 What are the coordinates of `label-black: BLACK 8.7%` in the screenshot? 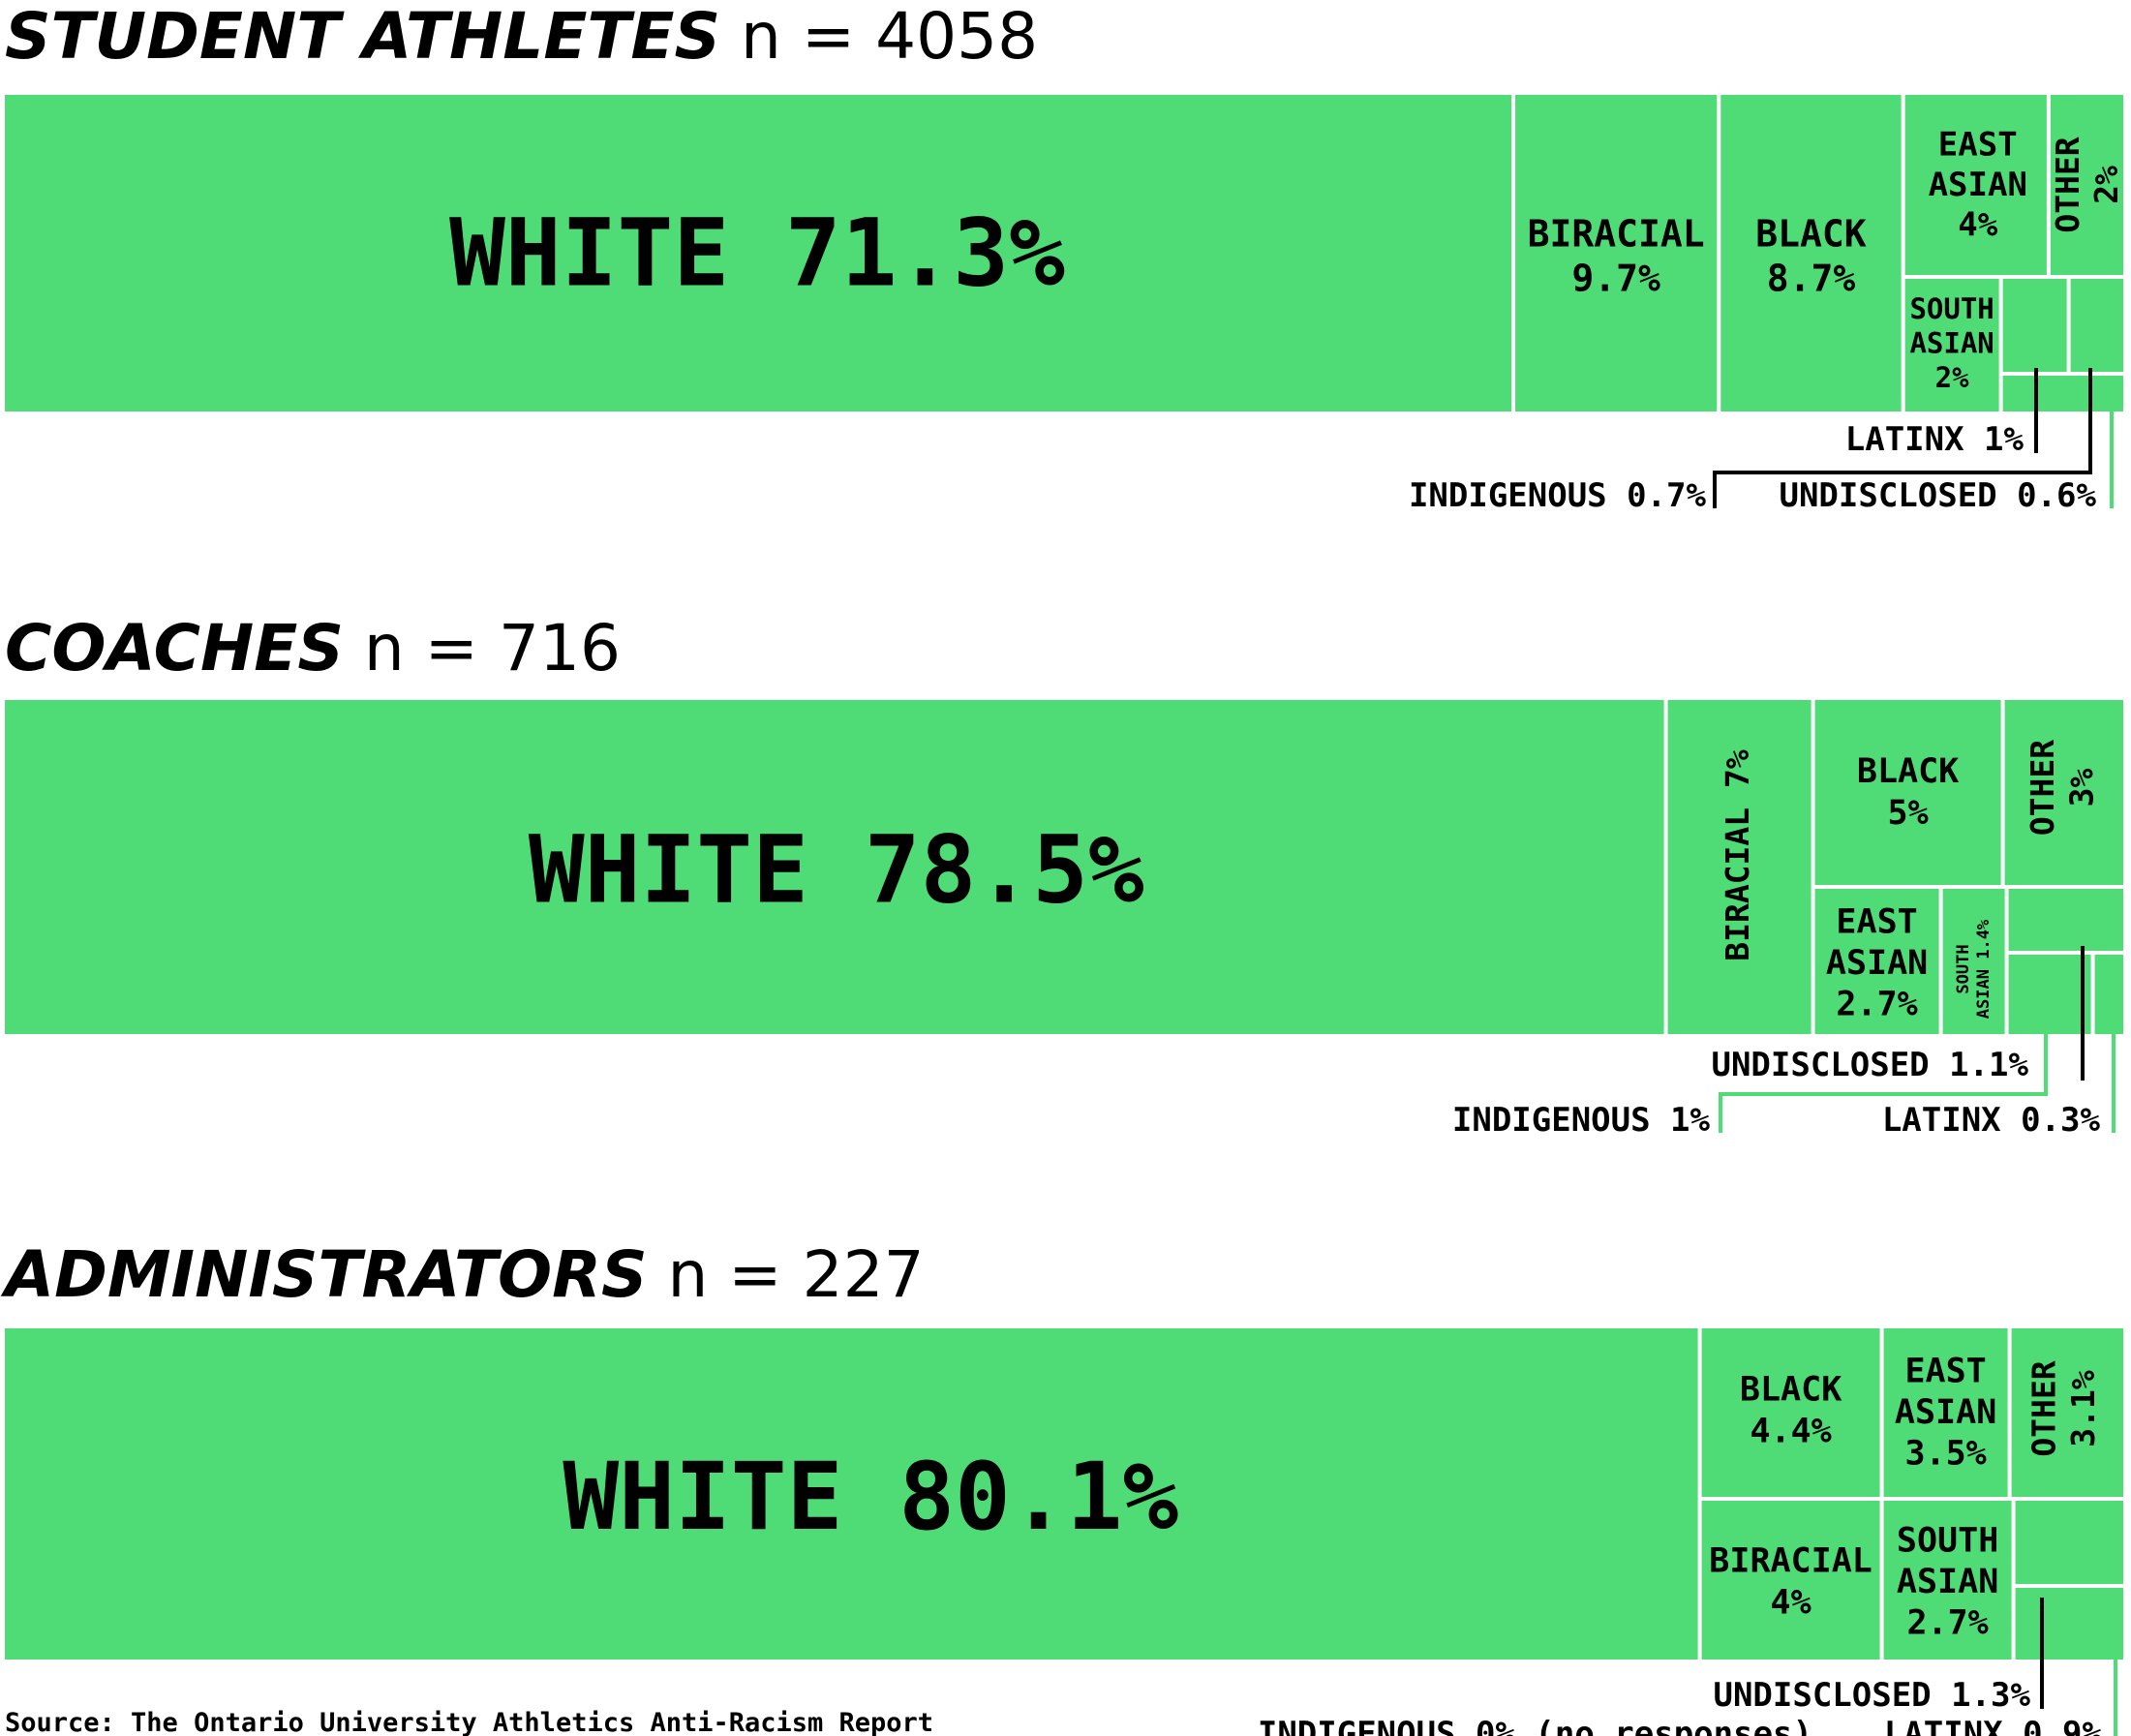 It's located at (1811, 255).